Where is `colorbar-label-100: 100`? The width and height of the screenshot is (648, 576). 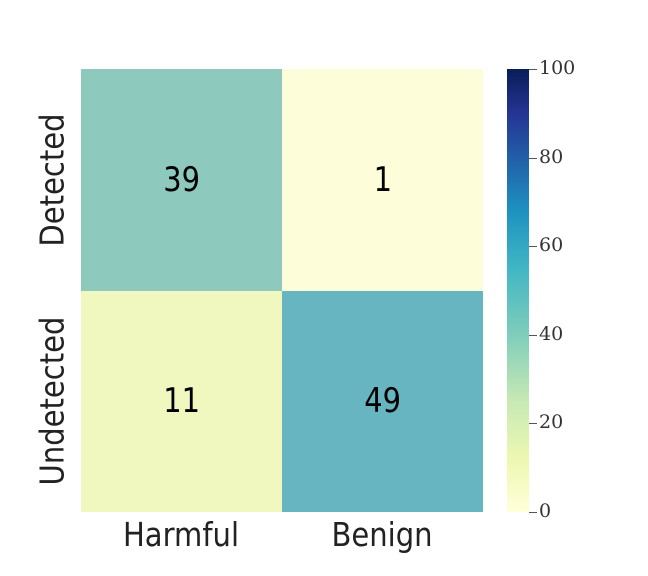
colorbar-label-100: 100 is located at coordinates (557, 67).